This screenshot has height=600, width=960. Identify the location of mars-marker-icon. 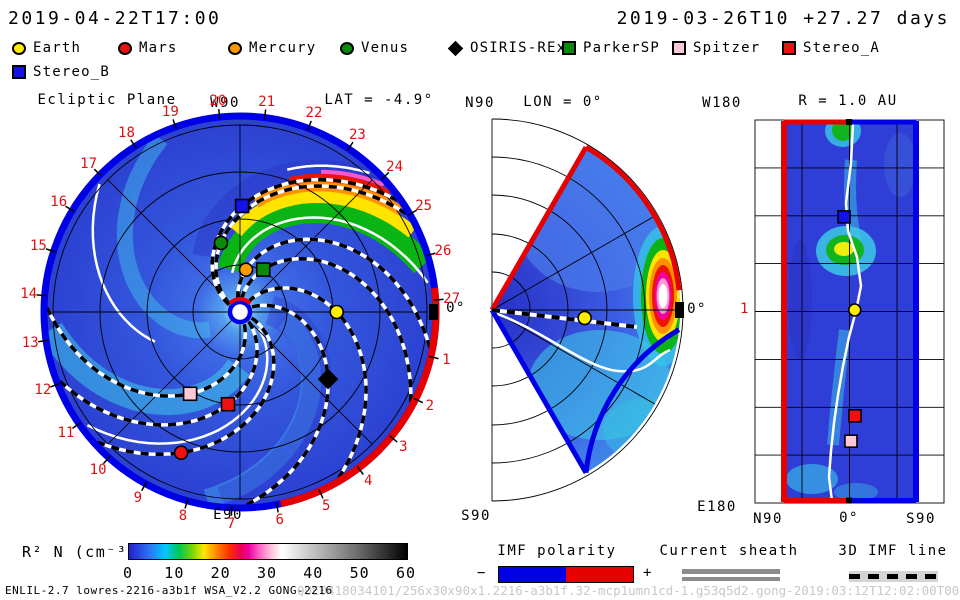
(125, 48).